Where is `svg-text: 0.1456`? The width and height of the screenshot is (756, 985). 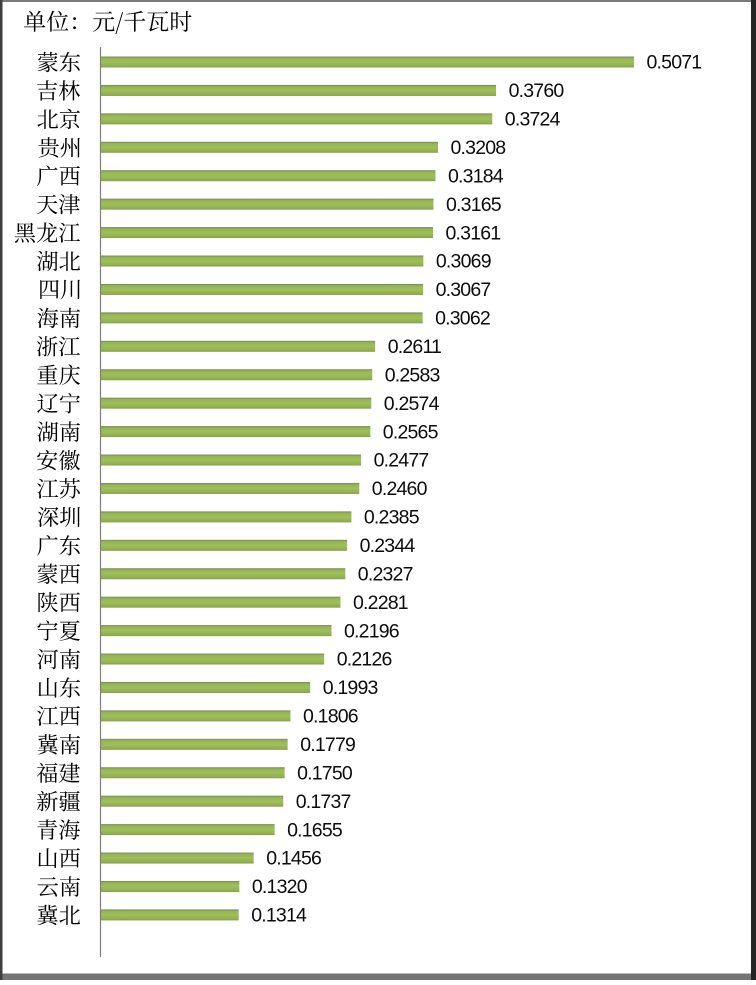
svg-text: 0.1456 is located at coordinates (293, 859).